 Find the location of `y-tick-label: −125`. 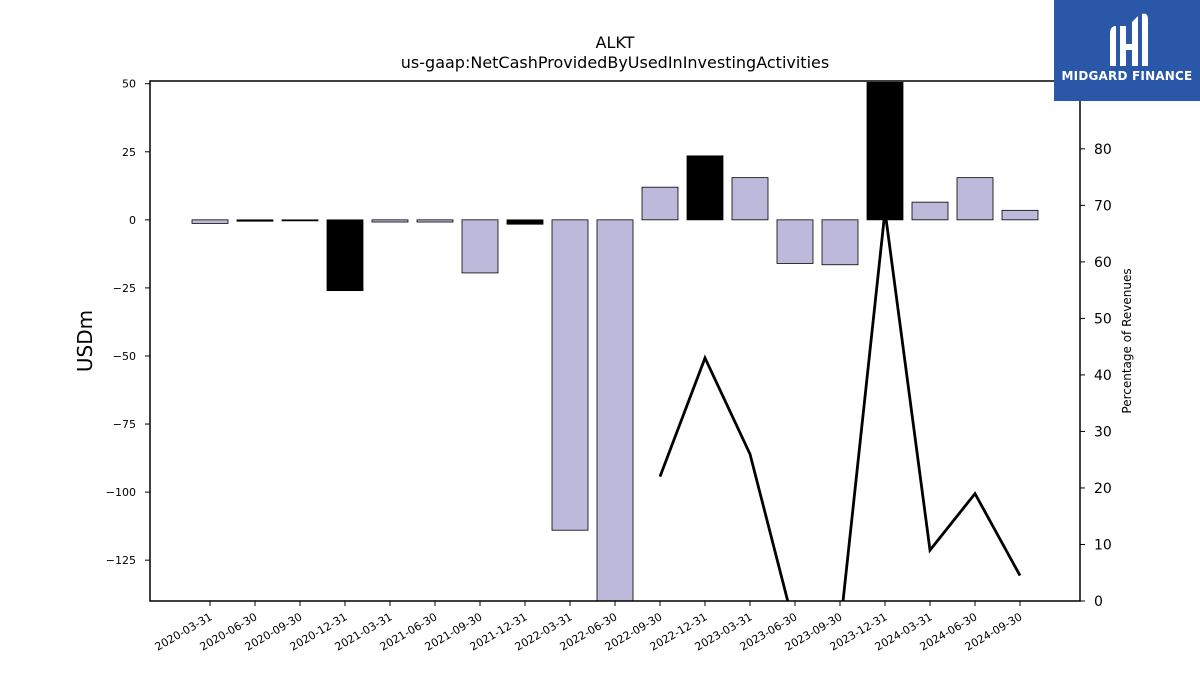

y-tick-label: −125 is located at coordinates (121, 560).